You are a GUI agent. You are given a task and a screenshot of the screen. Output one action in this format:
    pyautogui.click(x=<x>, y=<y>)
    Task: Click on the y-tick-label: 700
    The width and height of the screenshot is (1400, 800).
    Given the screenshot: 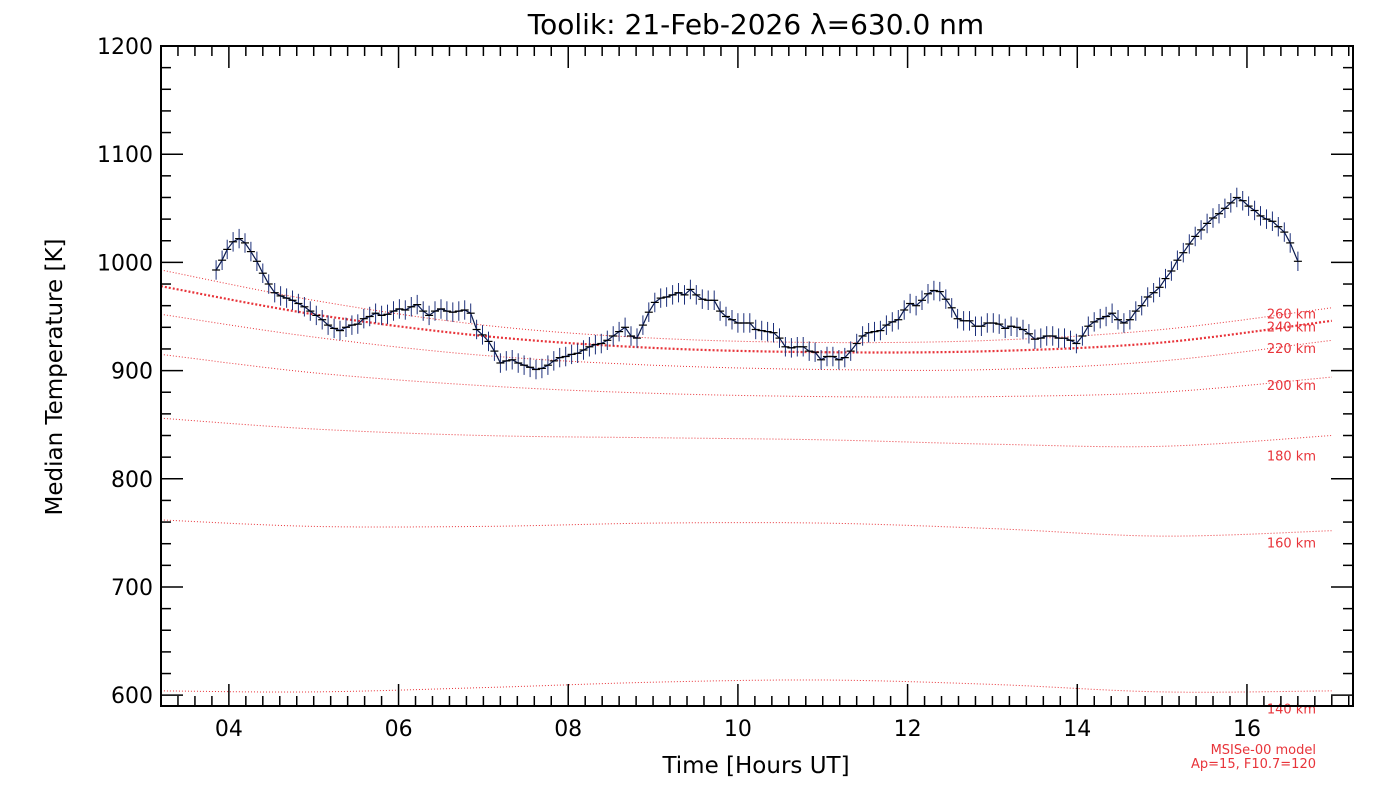 What is the action you would take?
    pyautogui.click(x=132, y=588)
    